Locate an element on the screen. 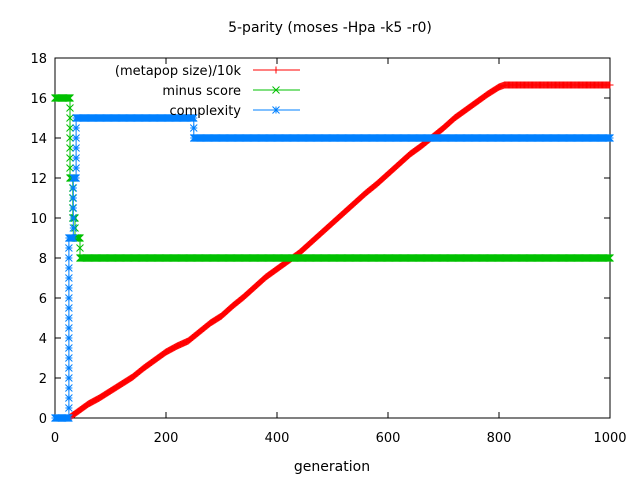 This screenshot has height=480, width=640. chart-title: 5-parity (moses -Hpa -k5 -r0) is located at coordinates (330, 28).